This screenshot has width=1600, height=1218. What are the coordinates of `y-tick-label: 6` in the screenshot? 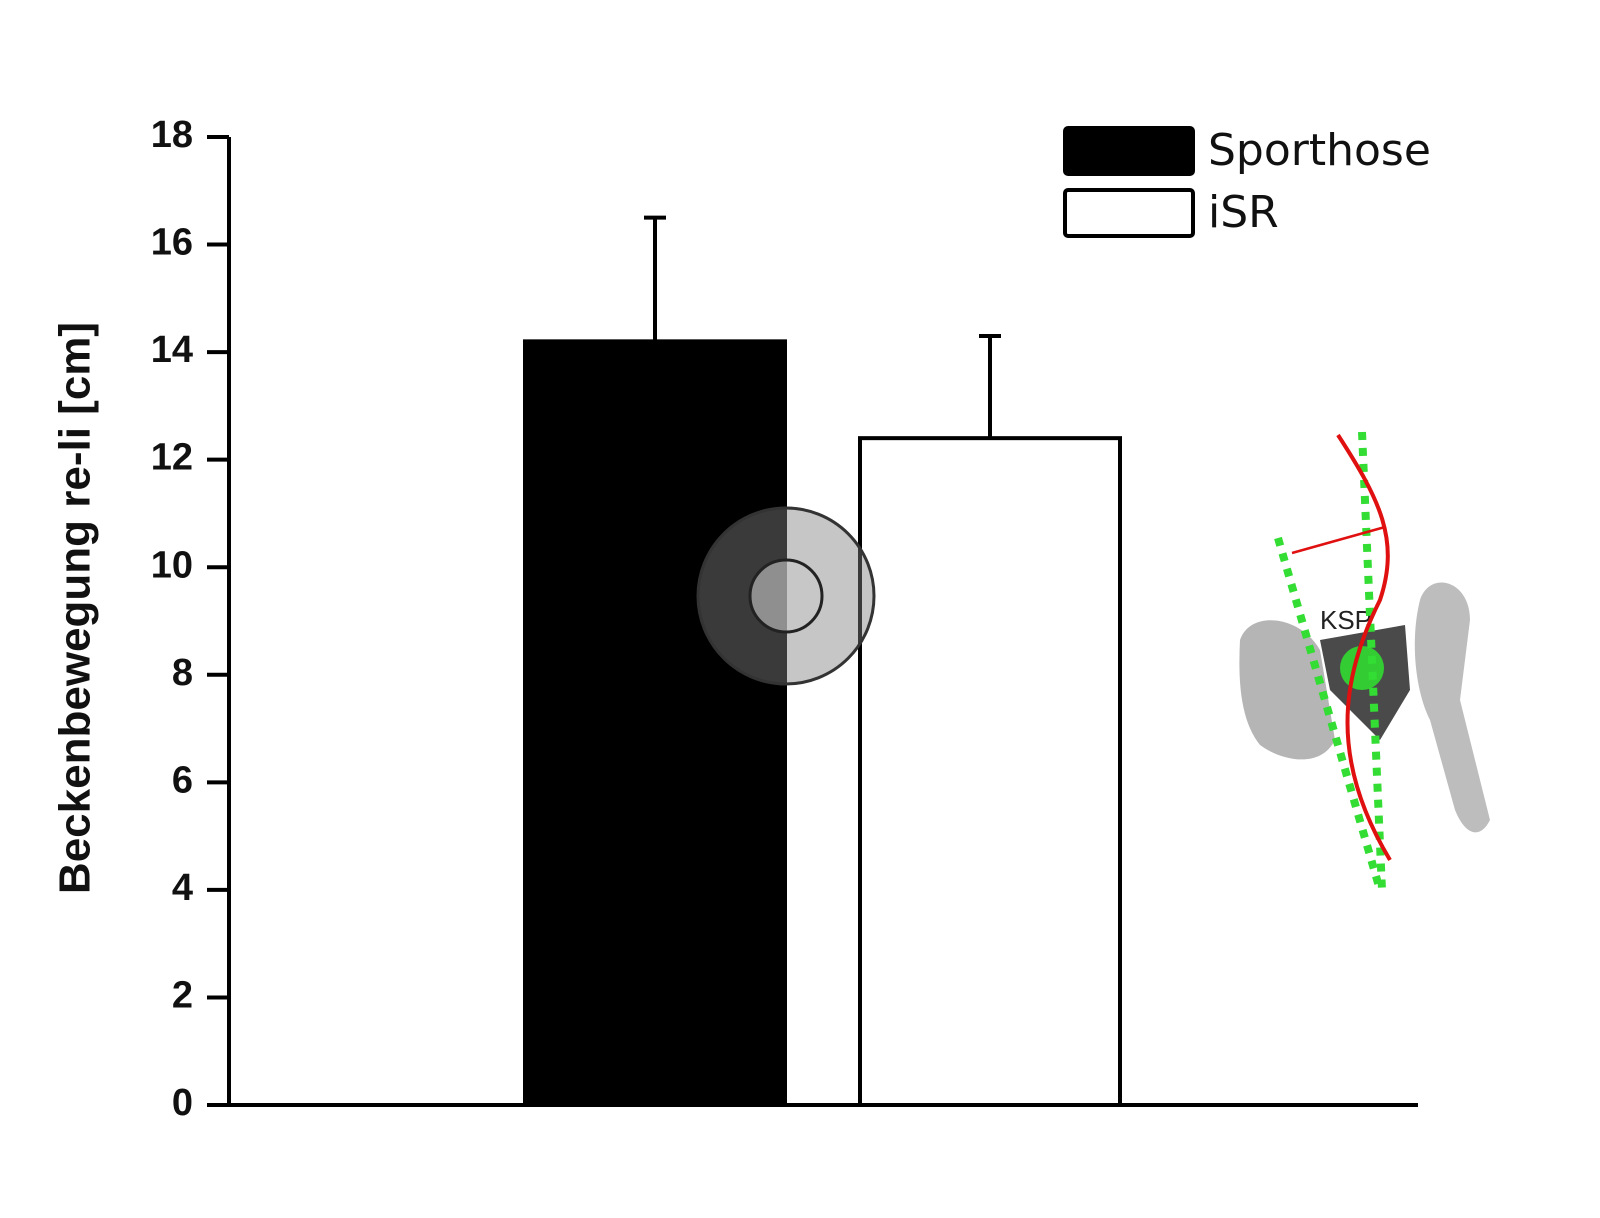 It's located at (182, 780).